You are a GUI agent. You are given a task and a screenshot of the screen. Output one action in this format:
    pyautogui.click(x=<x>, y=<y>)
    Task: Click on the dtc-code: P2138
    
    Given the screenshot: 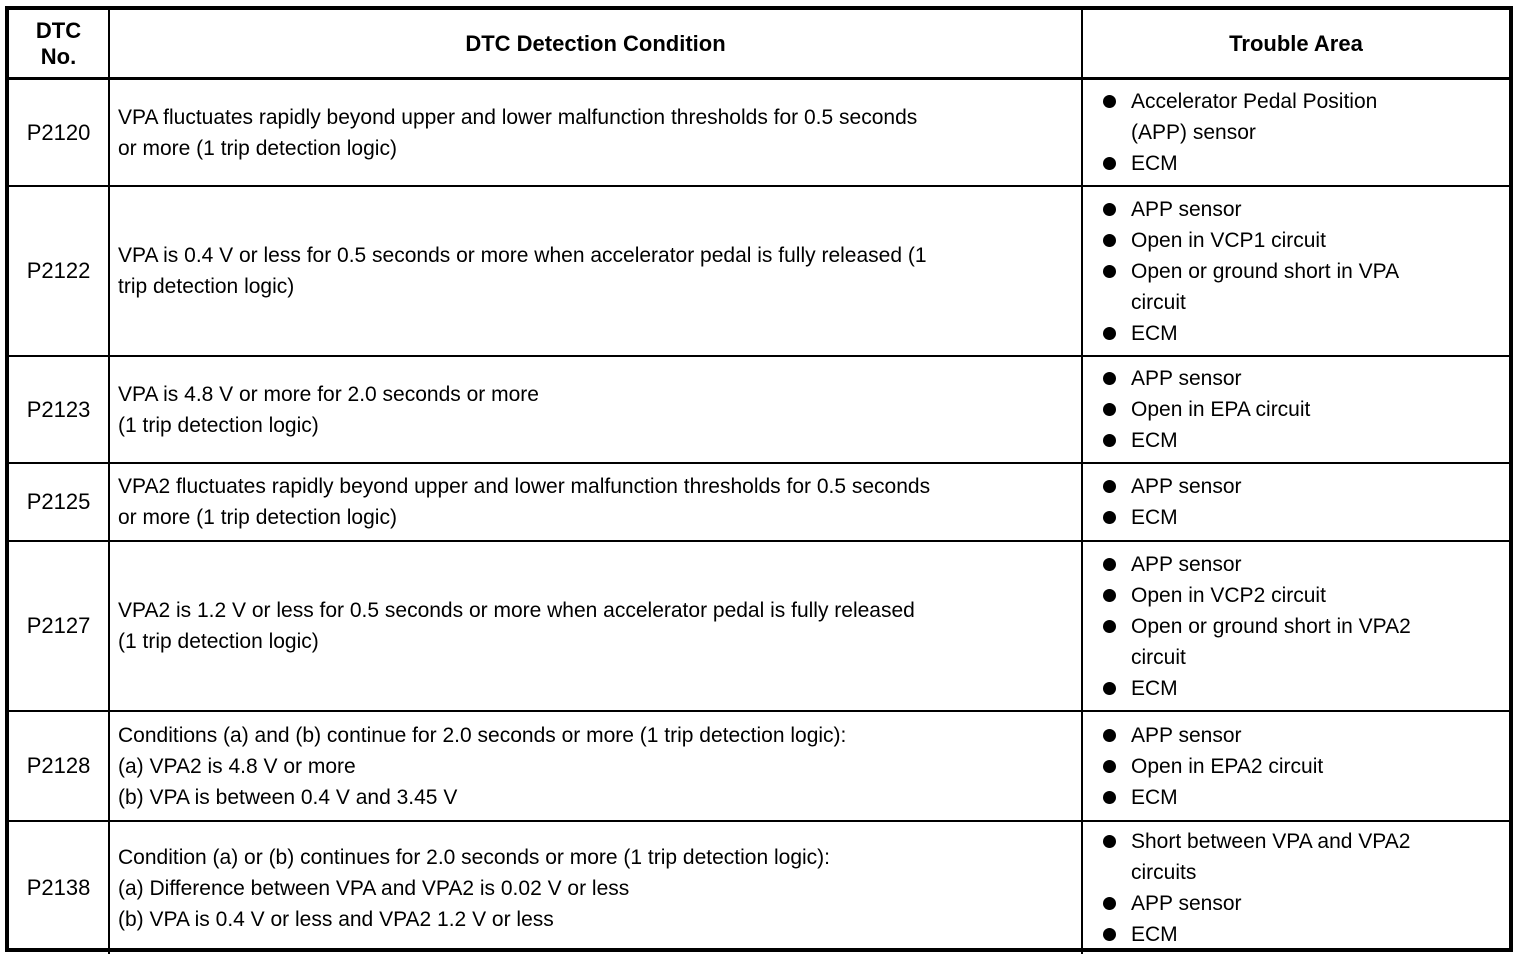 What is the action you would take?
    pyautogui.click(x=58, y=887)
    